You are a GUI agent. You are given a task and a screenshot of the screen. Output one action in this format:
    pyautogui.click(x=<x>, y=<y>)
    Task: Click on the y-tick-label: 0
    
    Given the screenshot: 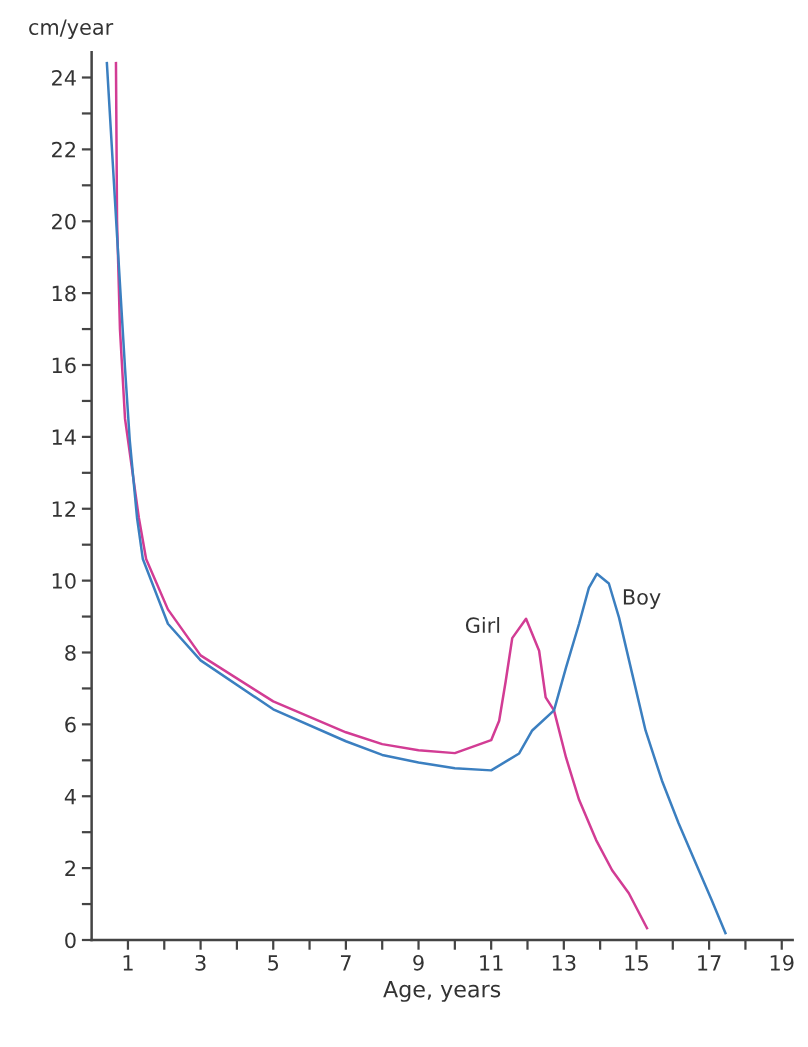 What is the action you would take?
    pyautogui.click(x=70, y=940)
    